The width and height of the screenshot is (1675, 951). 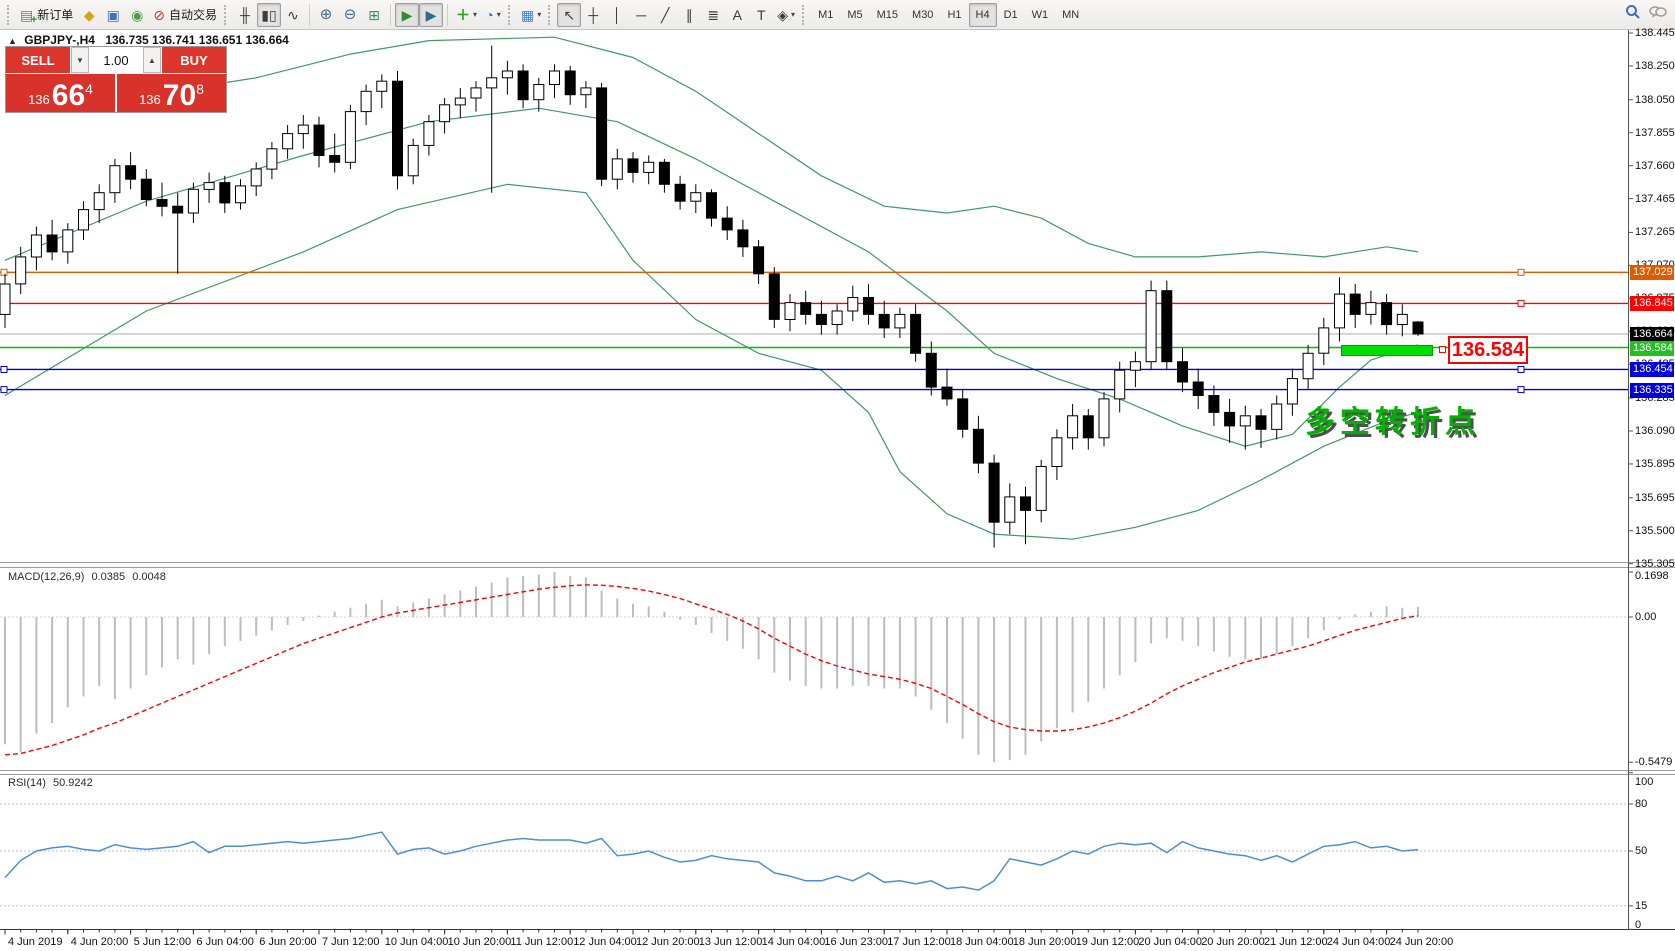 I want to click on tf-m30-button: M30, so click(x=922, y=15).